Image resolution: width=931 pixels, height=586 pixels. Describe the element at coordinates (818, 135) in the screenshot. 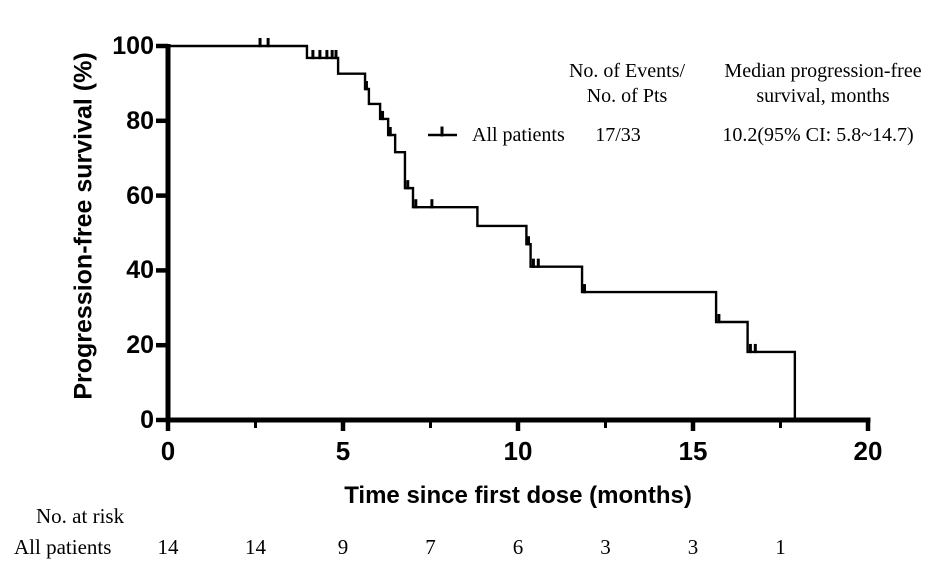

I see `legend-median-value: 10.2(95% CI: 5.8~14.7)` at that location.